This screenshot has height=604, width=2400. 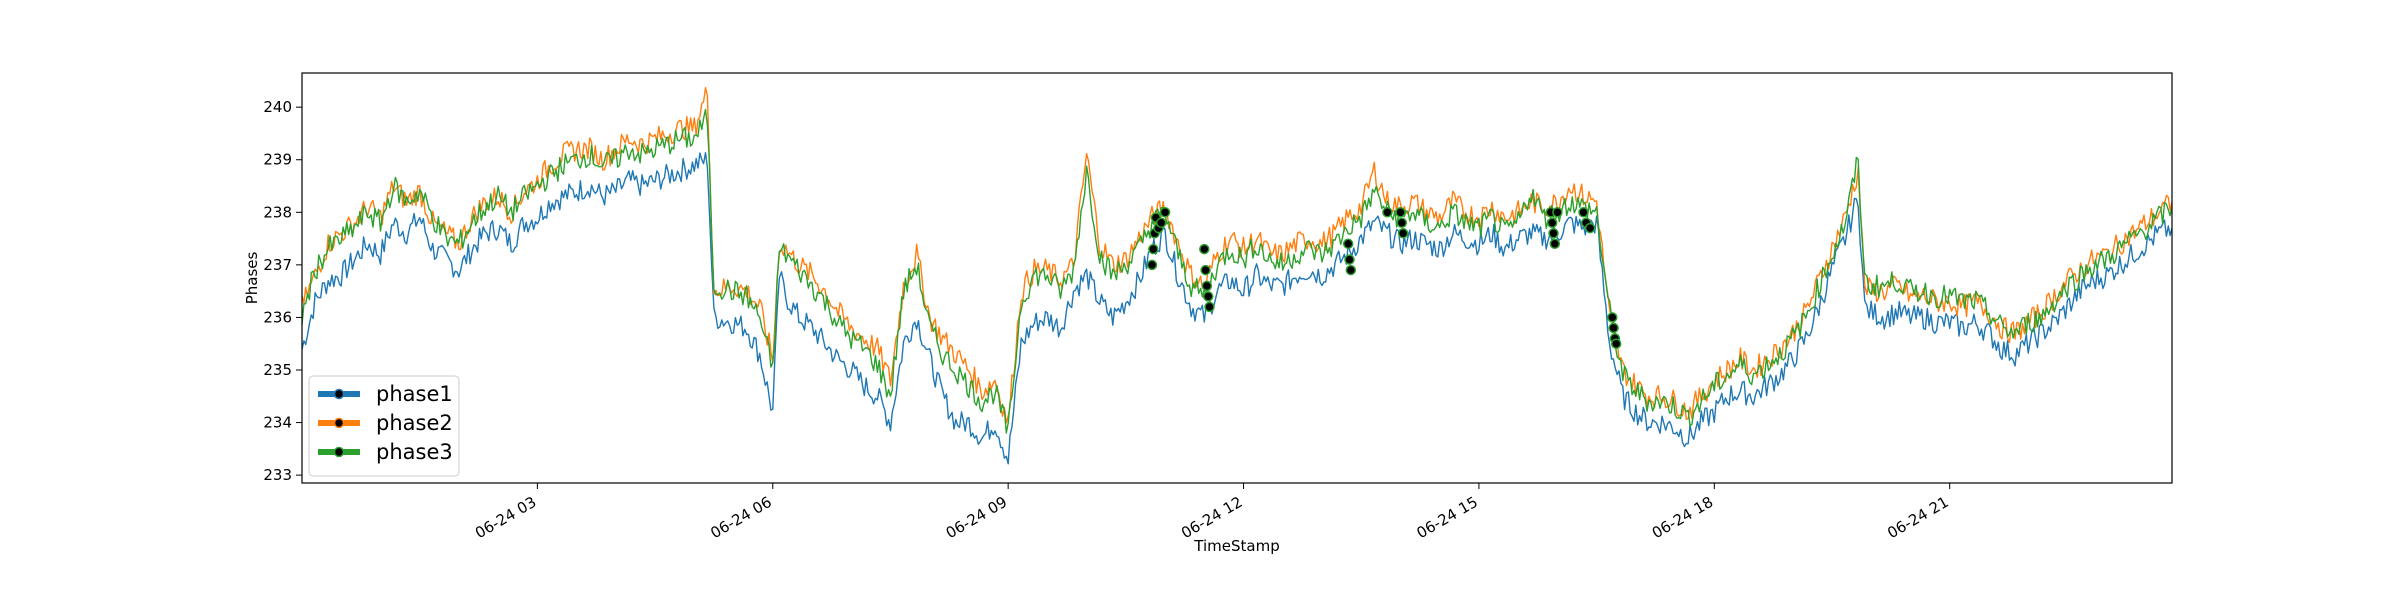 What do you see at coordinates (277, 160) in the screenshot?
I see `y-tick-label: 239` at bounding box center [277, 160].